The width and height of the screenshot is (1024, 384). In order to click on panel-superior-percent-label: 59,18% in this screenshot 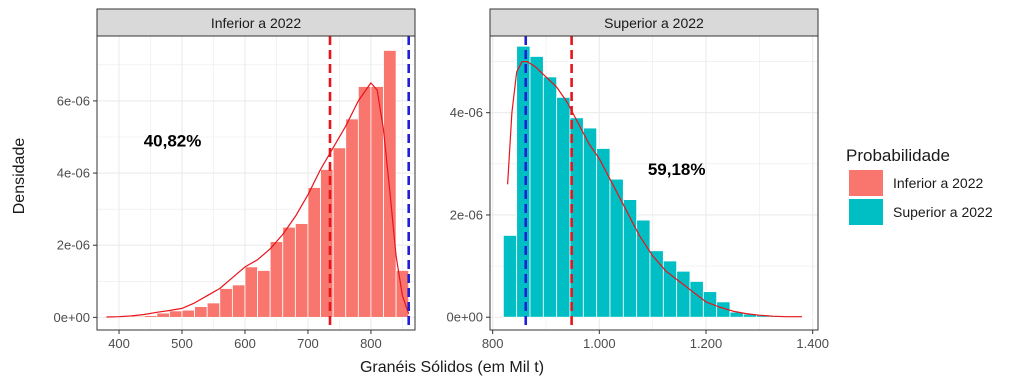, I will do `click(677, 169)`.